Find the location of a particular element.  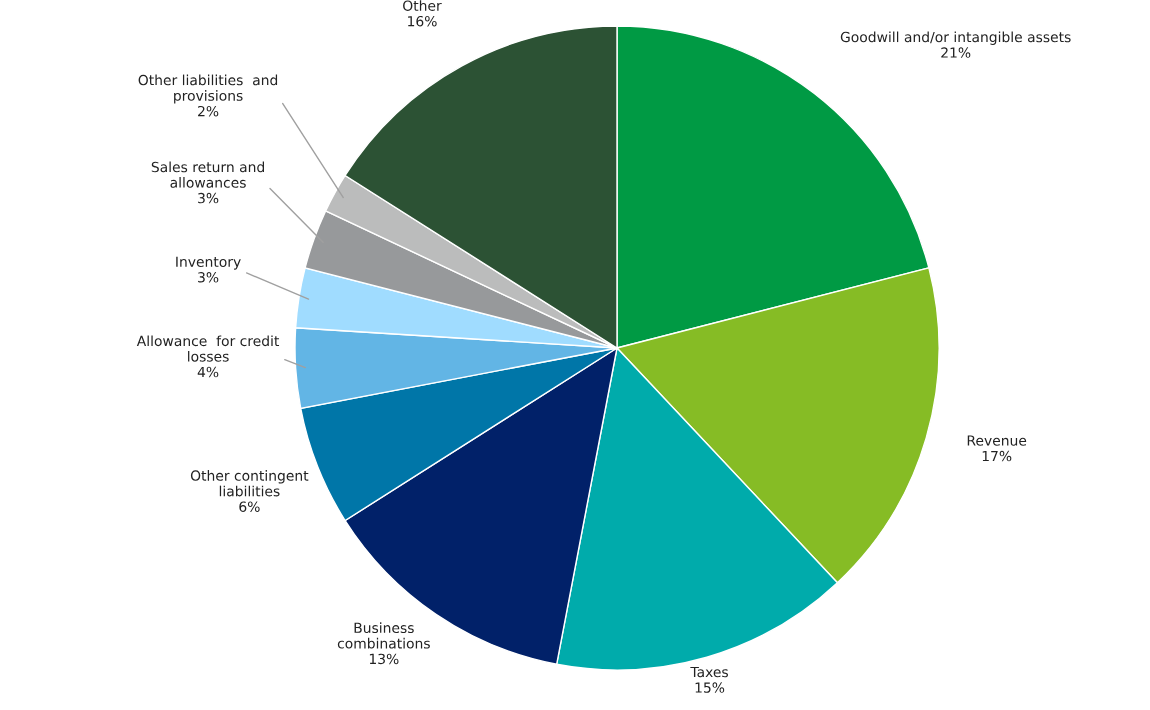

slice-label: Taxes is located at coordinates (709, 672).